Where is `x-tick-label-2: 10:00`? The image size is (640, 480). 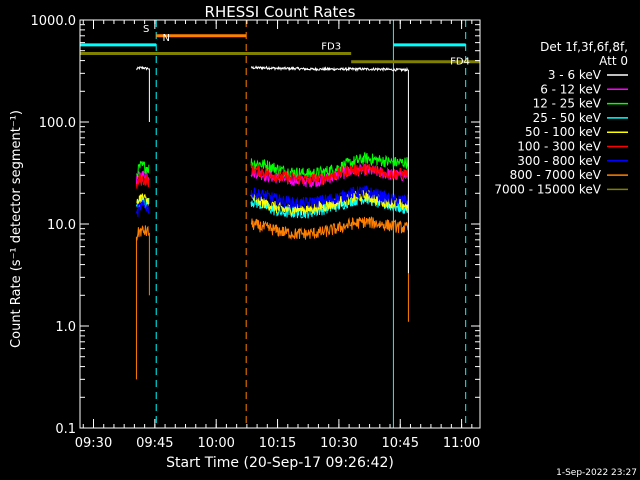
x-tick-label-2: 10:00 is located at coordinates (215, 443).